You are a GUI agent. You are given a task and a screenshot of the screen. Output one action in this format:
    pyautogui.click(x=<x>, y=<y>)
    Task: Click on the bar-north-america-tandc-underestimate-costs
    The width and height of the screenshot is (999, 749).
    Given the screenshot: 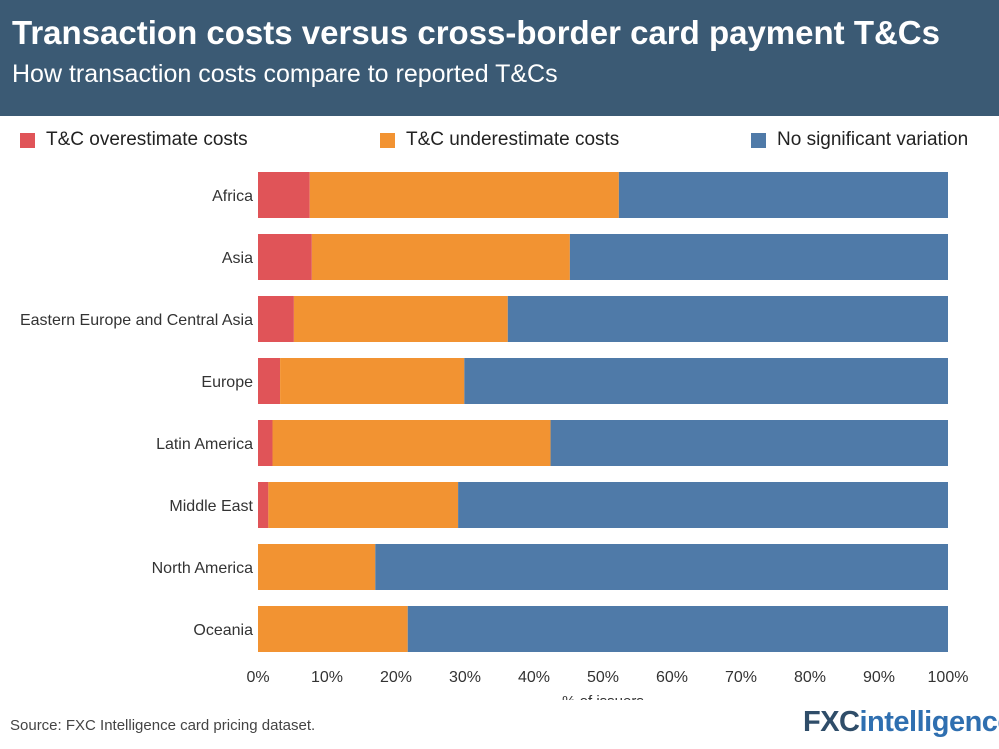 What is the action you would take?
    pyautogui.click(x=317, y=567)
    